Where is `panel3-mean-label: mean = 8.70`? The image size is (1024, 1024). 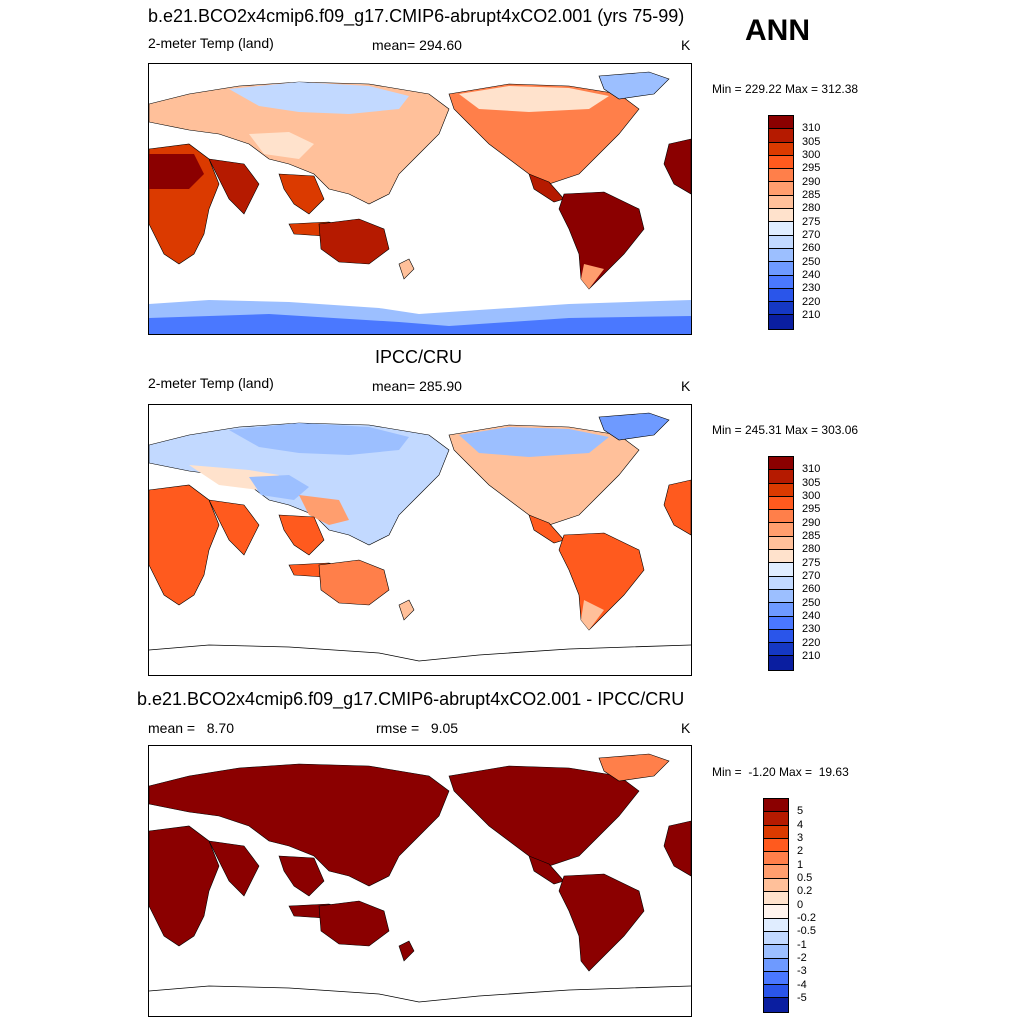 panel3-mean-label: mean = 8.70 is located at coordinates (191, 728).